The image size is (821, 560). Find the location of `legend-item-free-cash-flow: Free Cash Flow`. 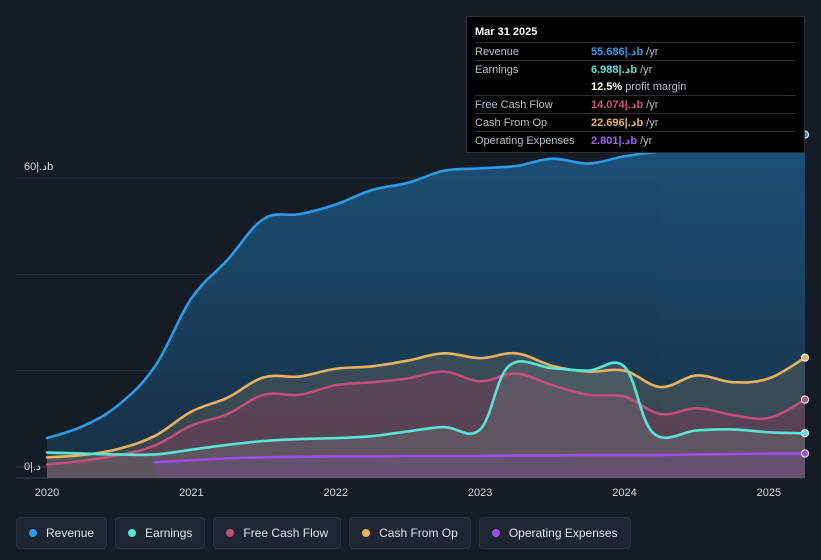

legend-item-free-cash-flow: Free Cash Flow is located at coordinates (277, 533).